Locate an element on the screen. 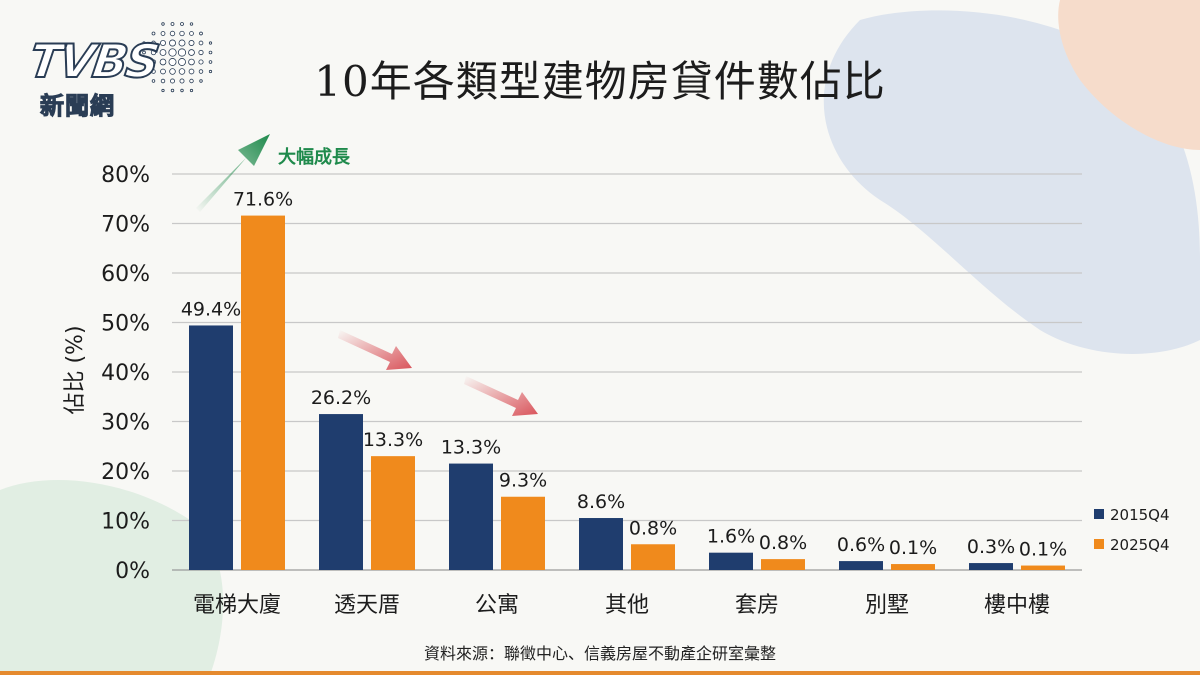 The height and width of the screenshot is (675, 1200). data-label: 0.3% is located at coordinates (991, 547).